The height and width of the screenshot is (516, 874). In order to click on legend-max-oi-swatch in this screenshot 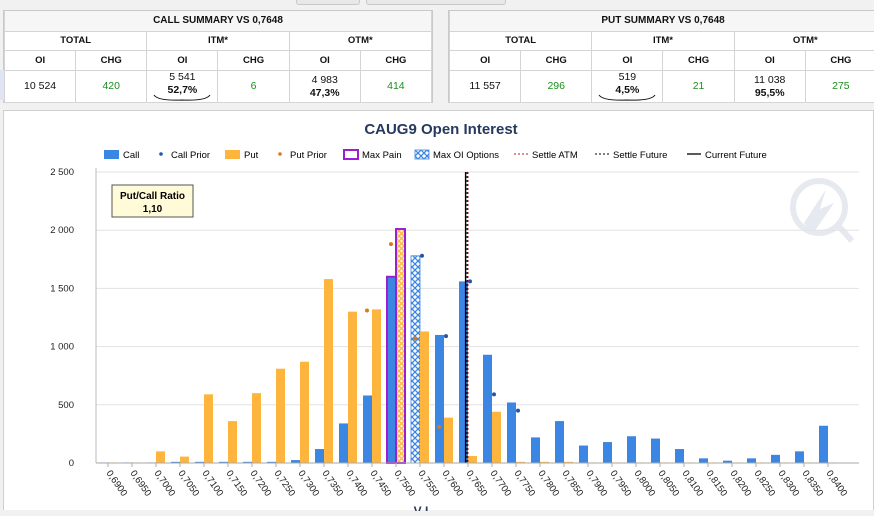, I will do `click(422, 154)`.